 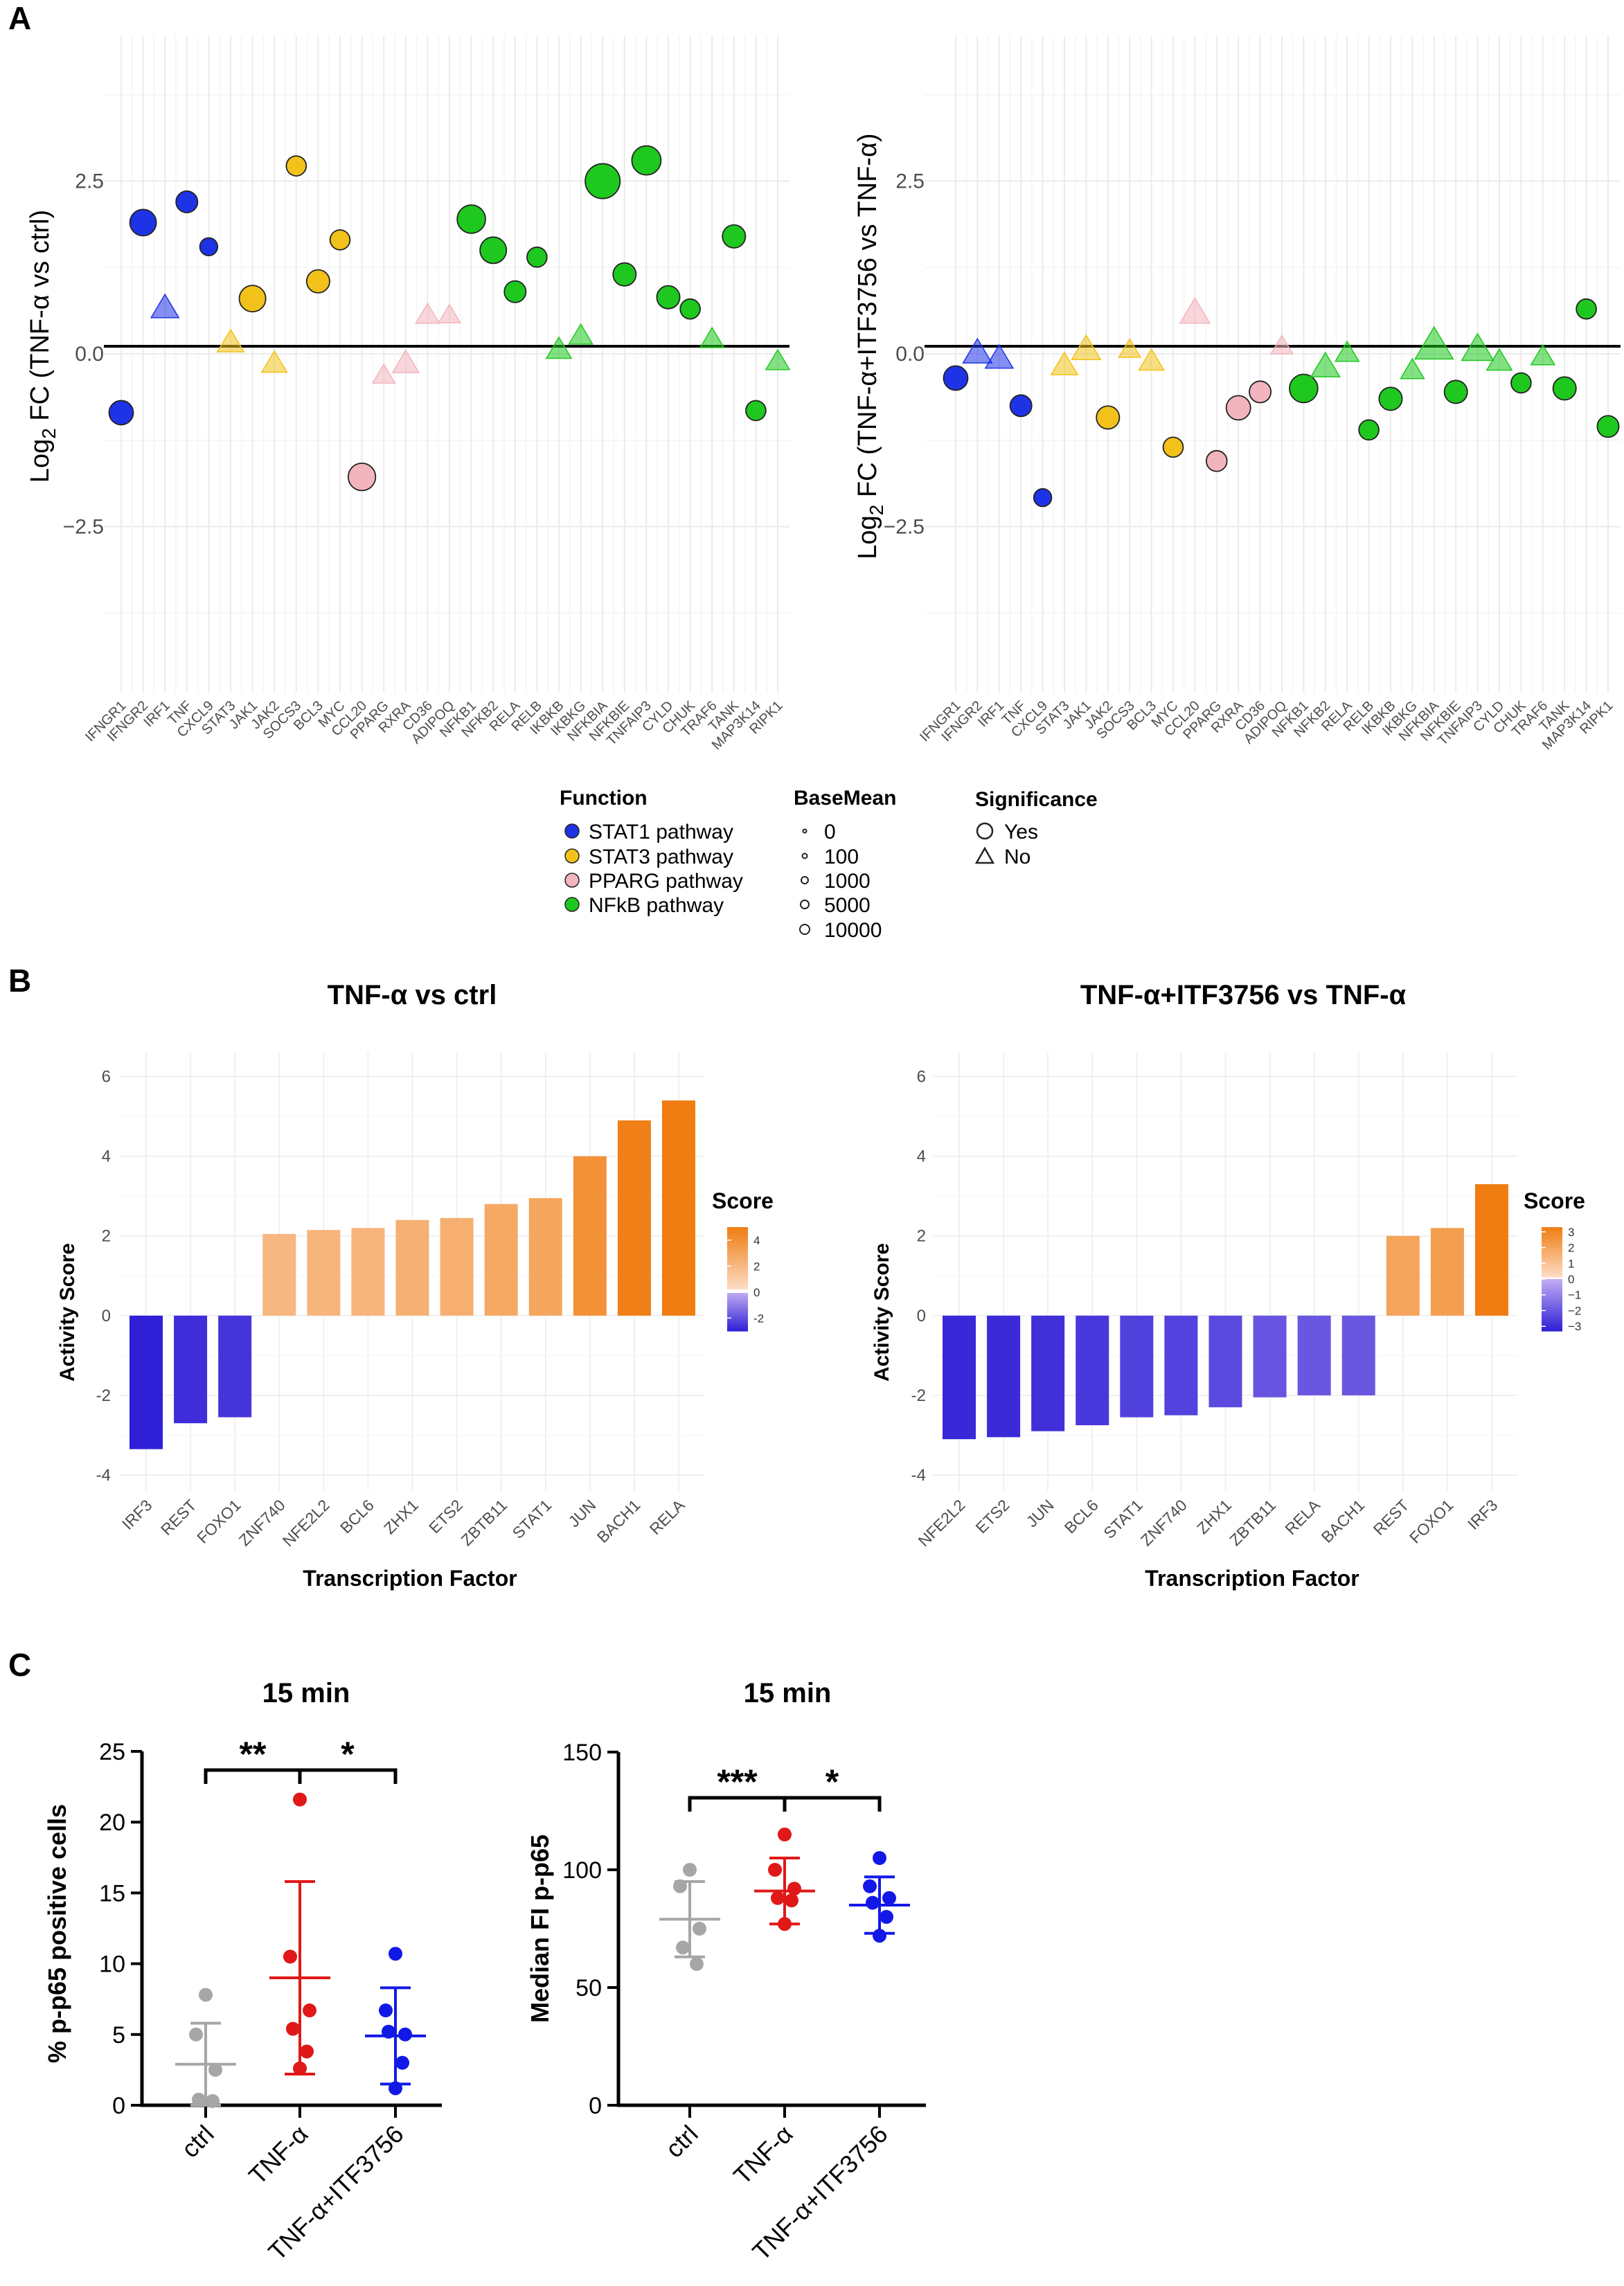 I want to click on b1-y-ticks: 6 4 2 0 -2 -4, so click(x=104, y=1277).